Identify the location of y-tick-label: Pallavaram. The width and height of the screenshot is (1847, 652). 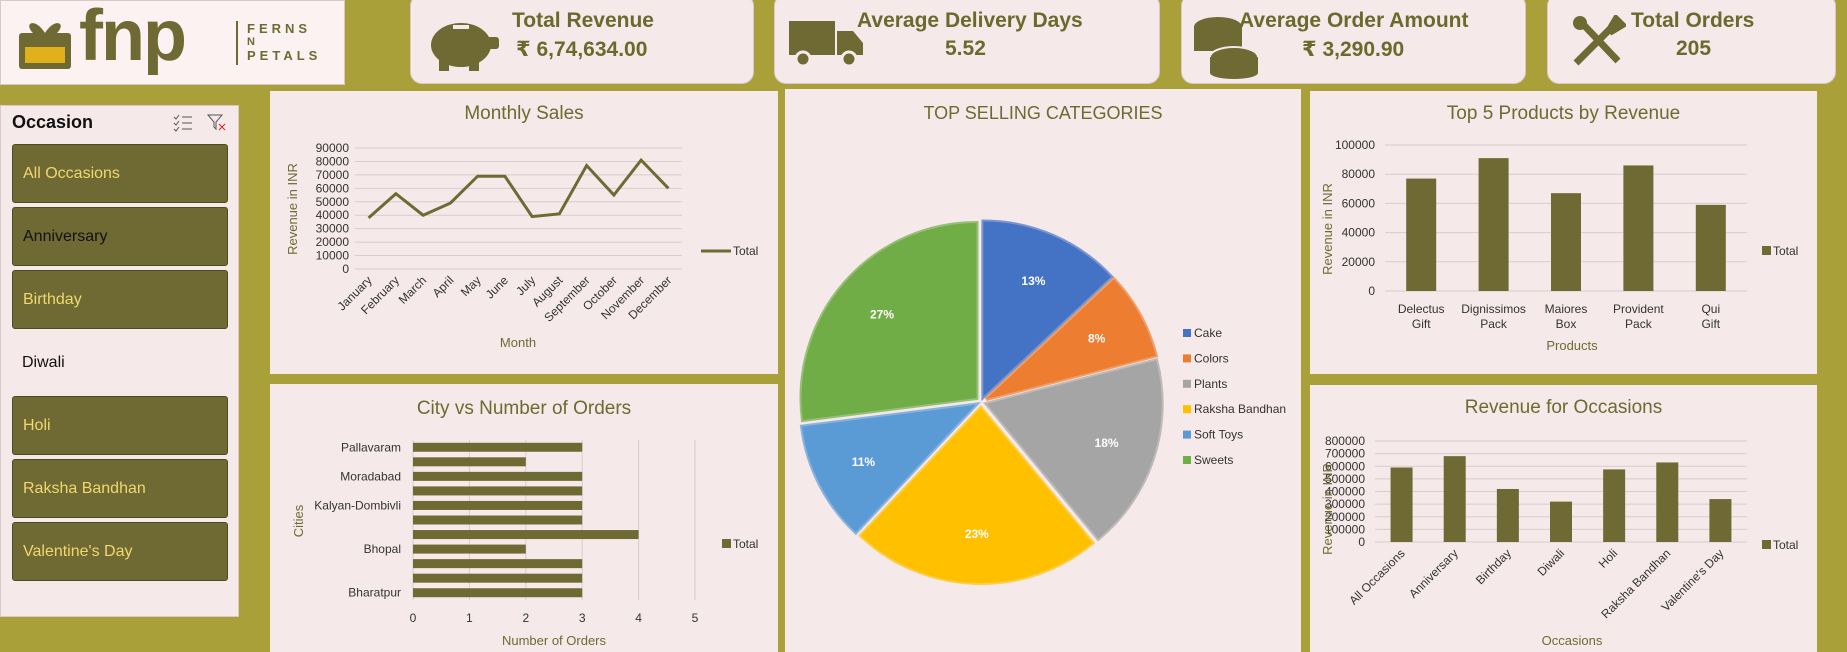
(371, 447).